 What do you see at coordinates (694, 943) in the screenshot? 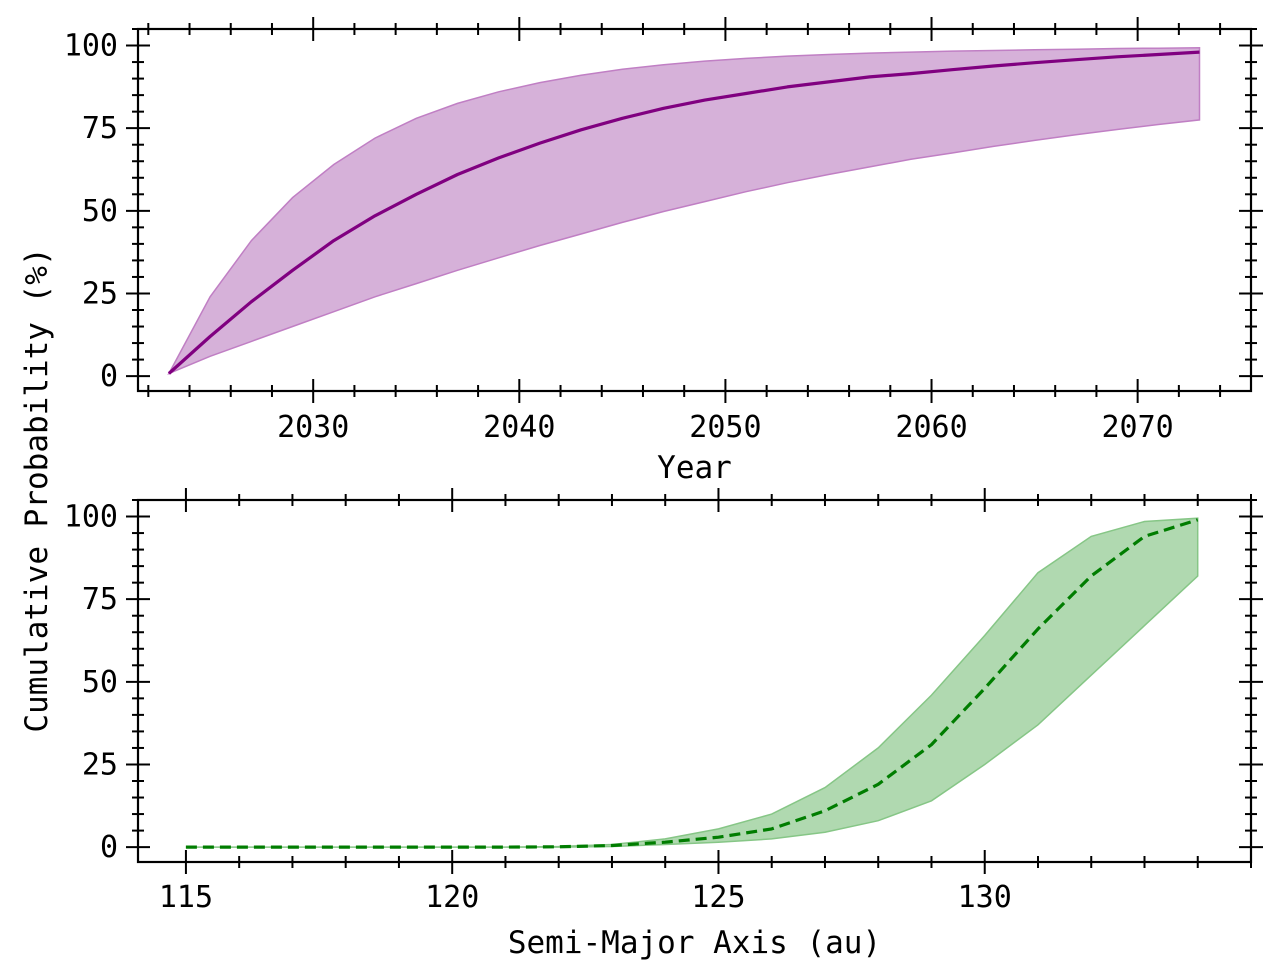
I see `x-axis-label: Semi-Major Axis (au)` at bounding box center [694, 943].